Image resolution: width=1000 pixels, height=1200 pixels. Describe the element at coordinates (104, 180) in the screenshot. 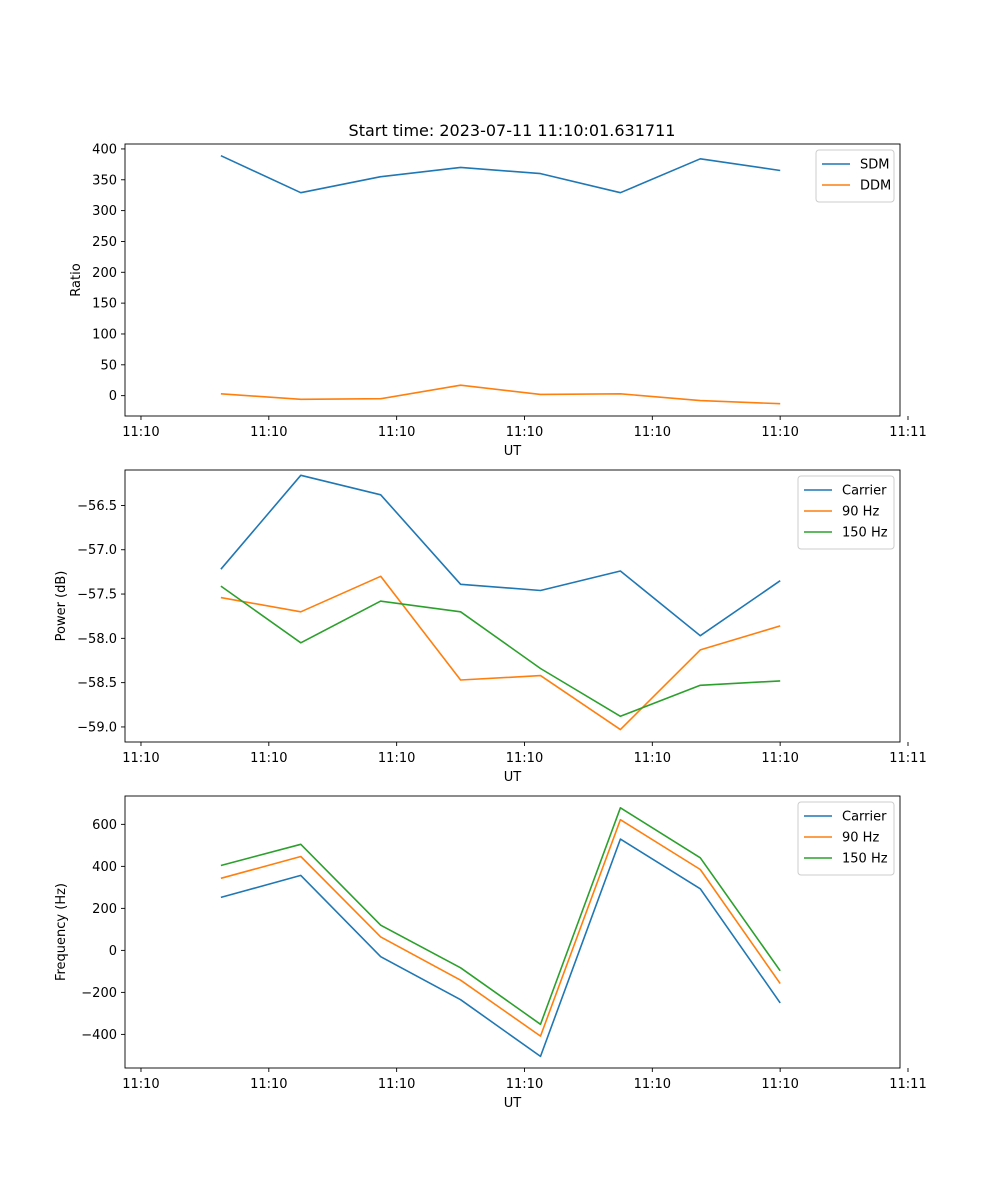

I see `y-tick-label: 350` at that location.